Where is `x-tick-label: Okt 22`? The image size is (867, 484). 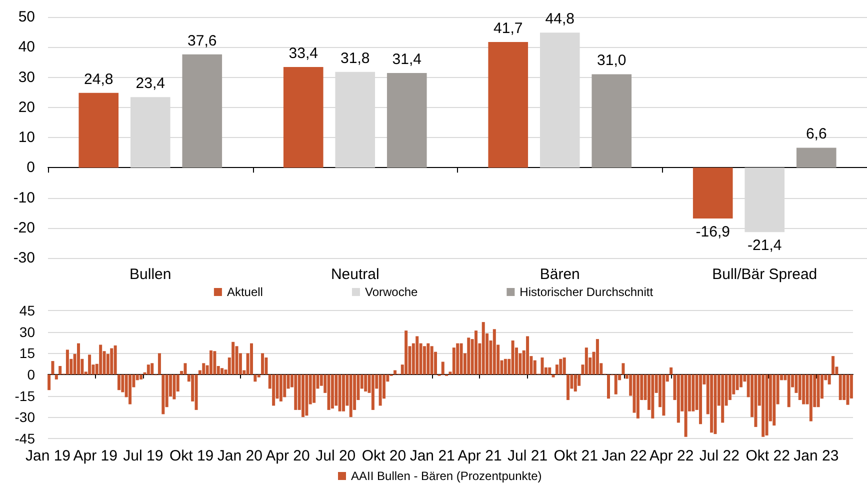 x-tick-label: Okt 22 is located at coordinates (768, 455).